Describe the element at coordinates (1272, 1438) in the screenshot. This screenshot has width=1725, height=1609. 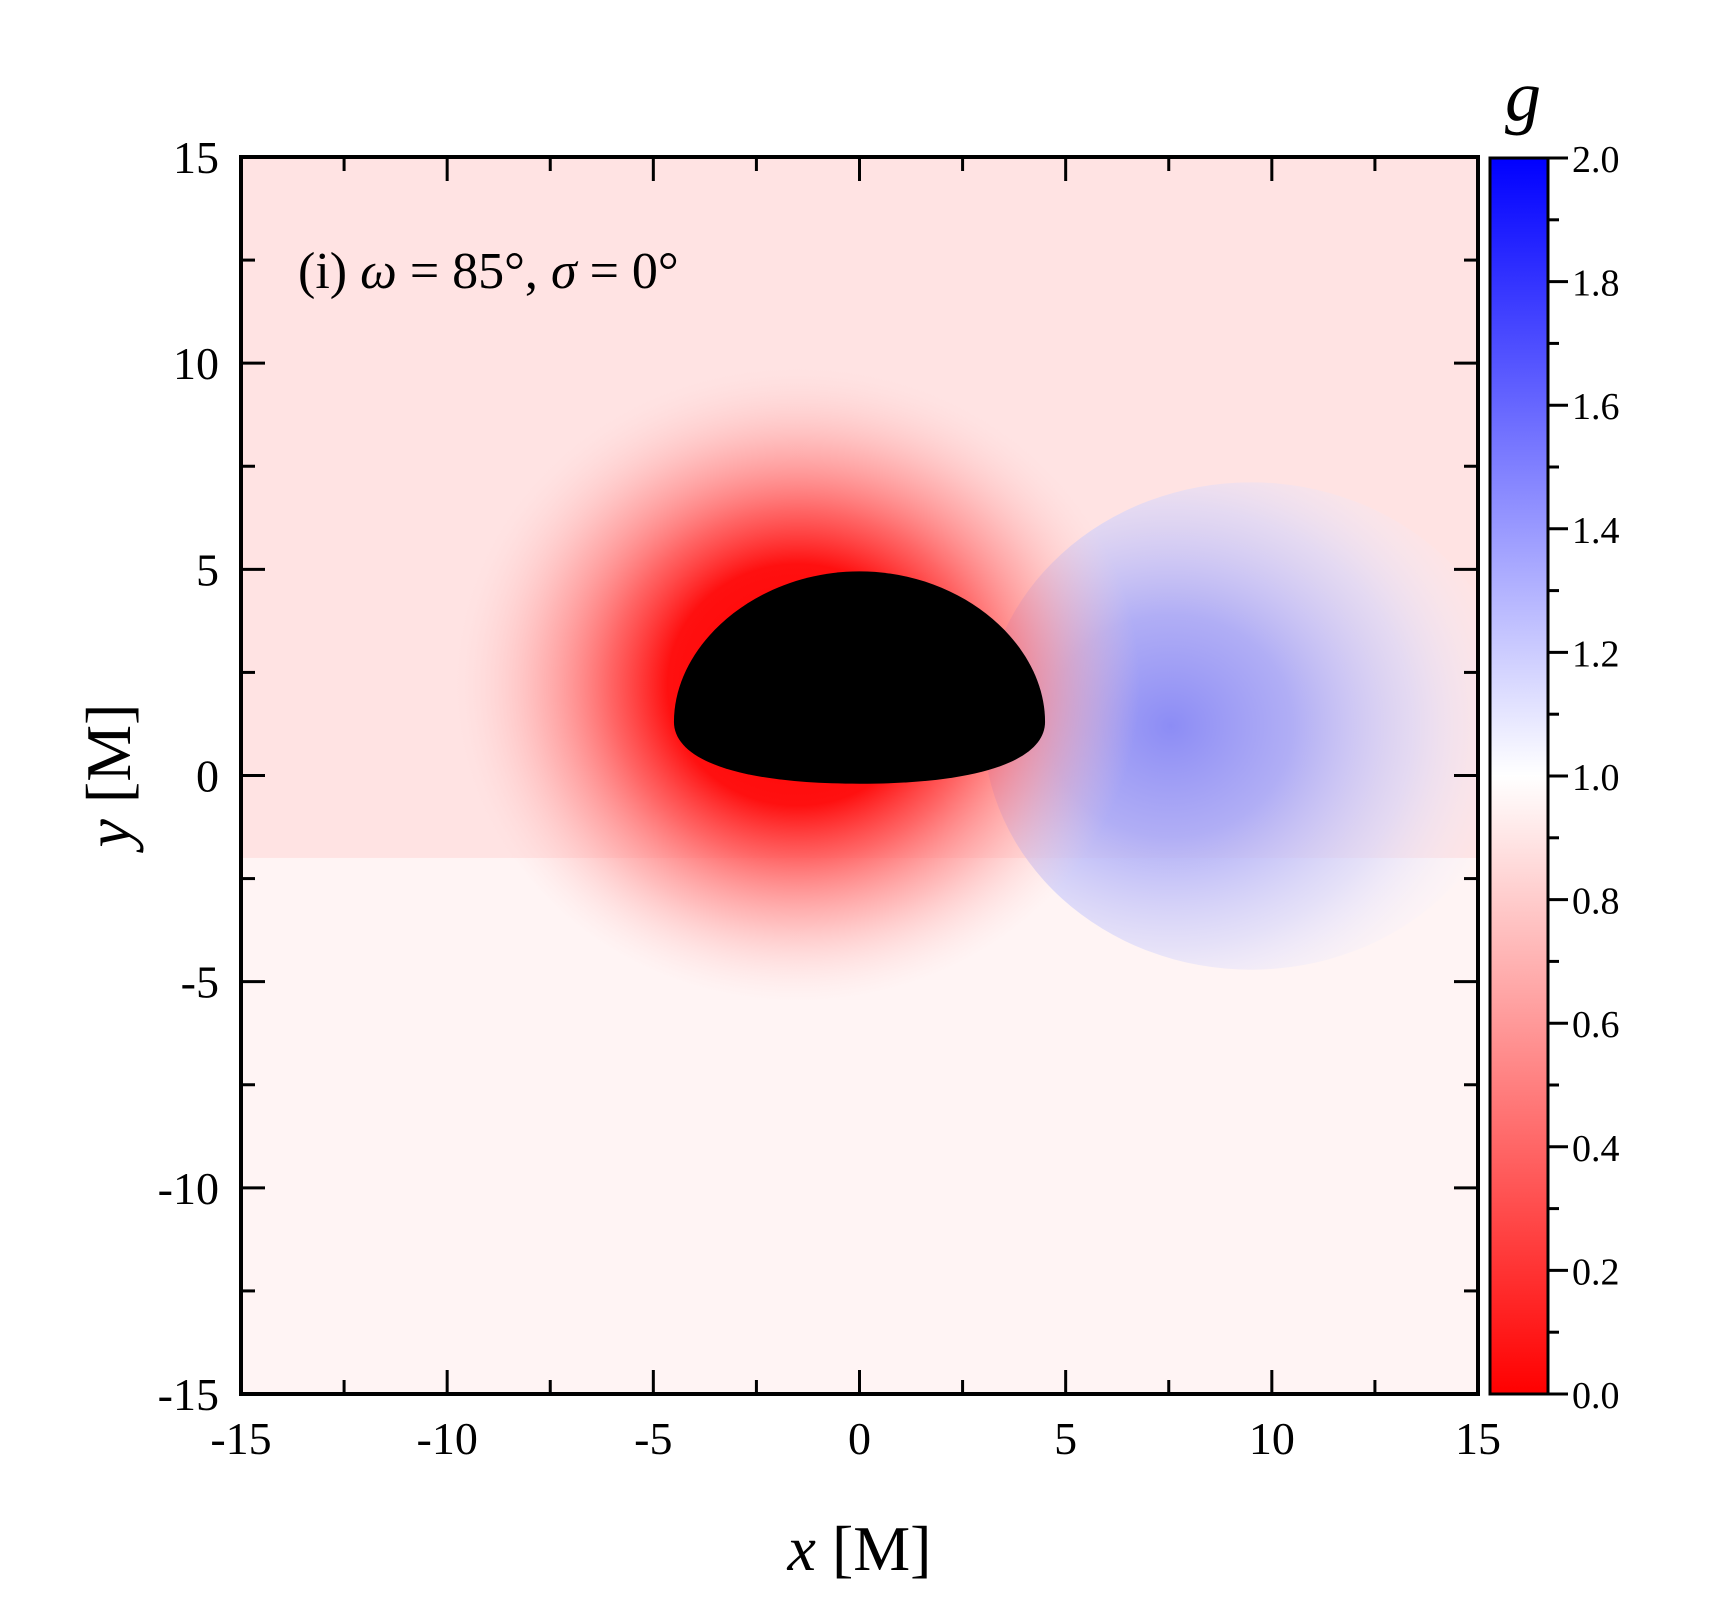
I see `x-tick-label: 10` at that location.